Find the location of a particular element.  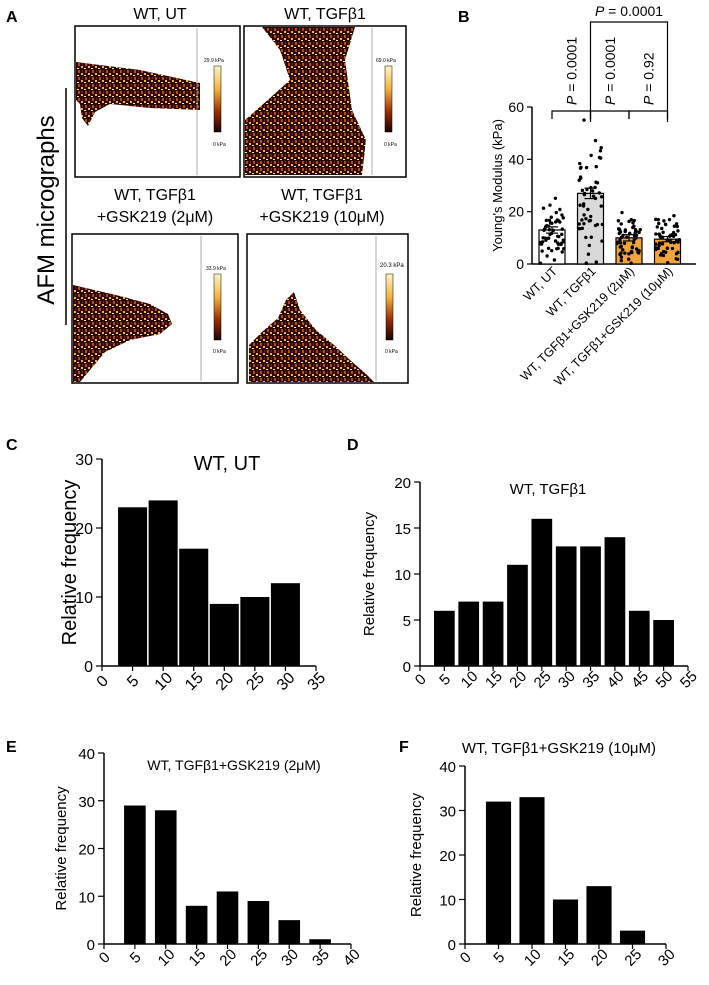

y-tick-label: 30 is located at coordinates (86, 802).